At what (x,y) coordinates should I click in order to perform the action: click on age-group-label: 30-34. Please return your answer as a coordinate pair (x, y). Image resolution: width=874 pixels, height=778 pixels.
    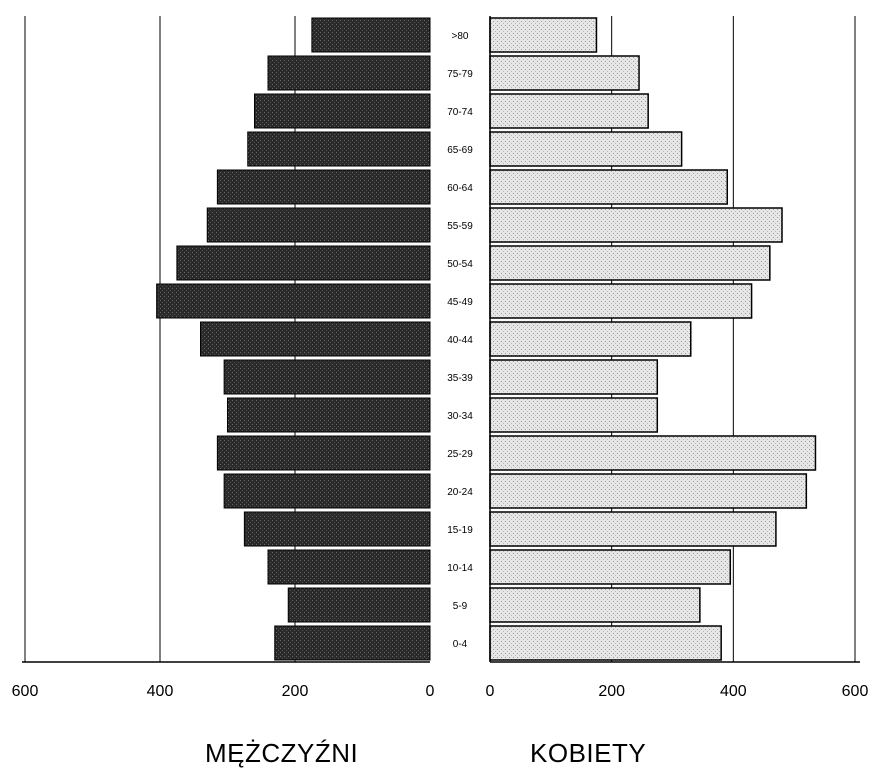
    Looking at the image, I should click on (460, 416).